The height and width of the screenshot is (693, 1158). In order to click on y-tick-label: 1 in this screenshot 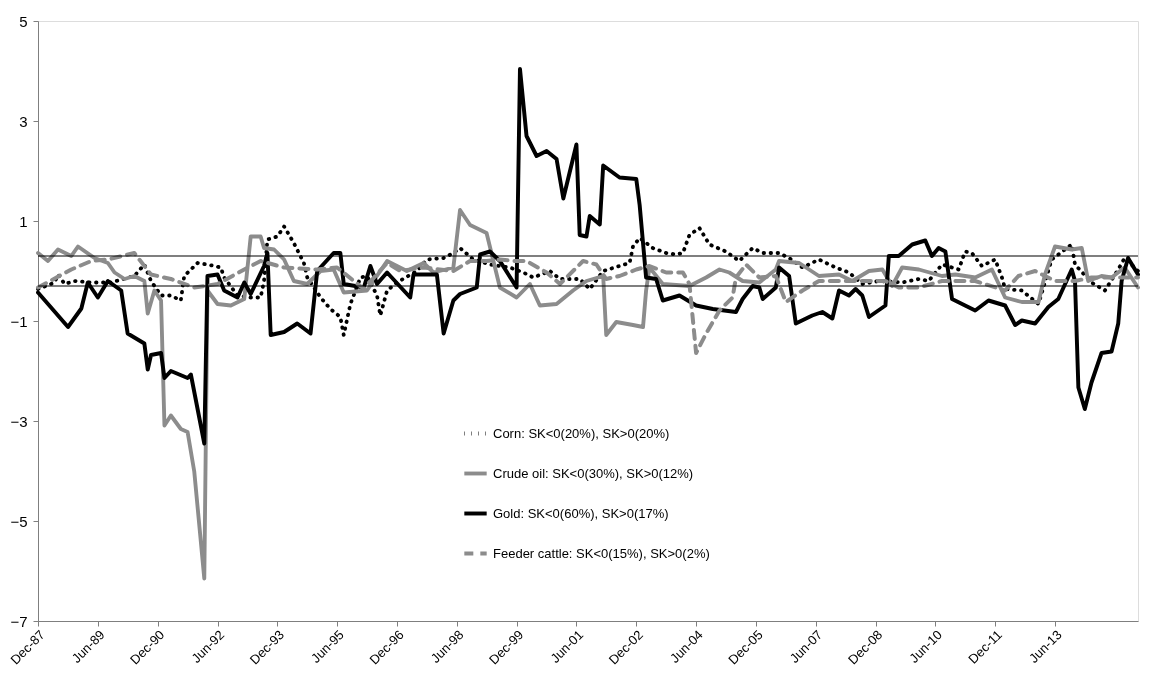, I will do `click(23, 221)`.